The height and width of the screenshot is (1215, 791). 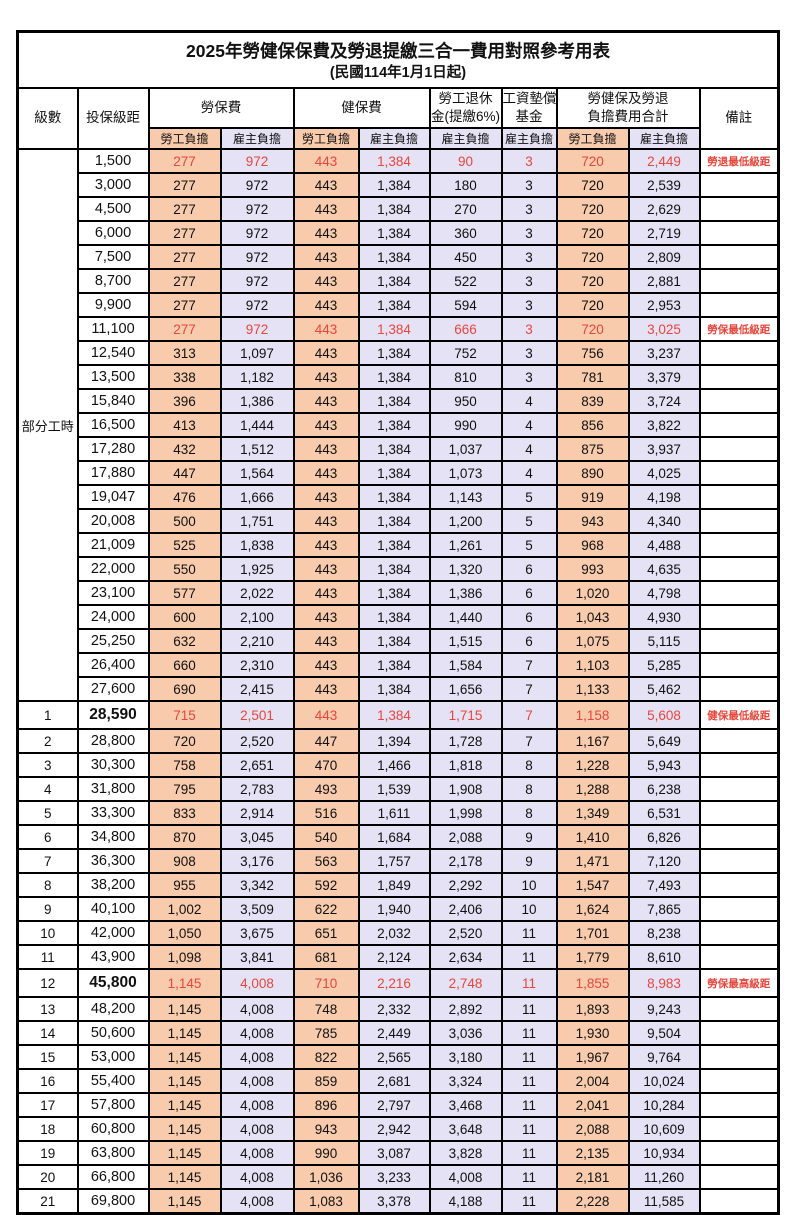 What do you see at coordinates (465, 545) in the screenshot?
I see `value-cell: 1,261` at bounding box center [465, 545].